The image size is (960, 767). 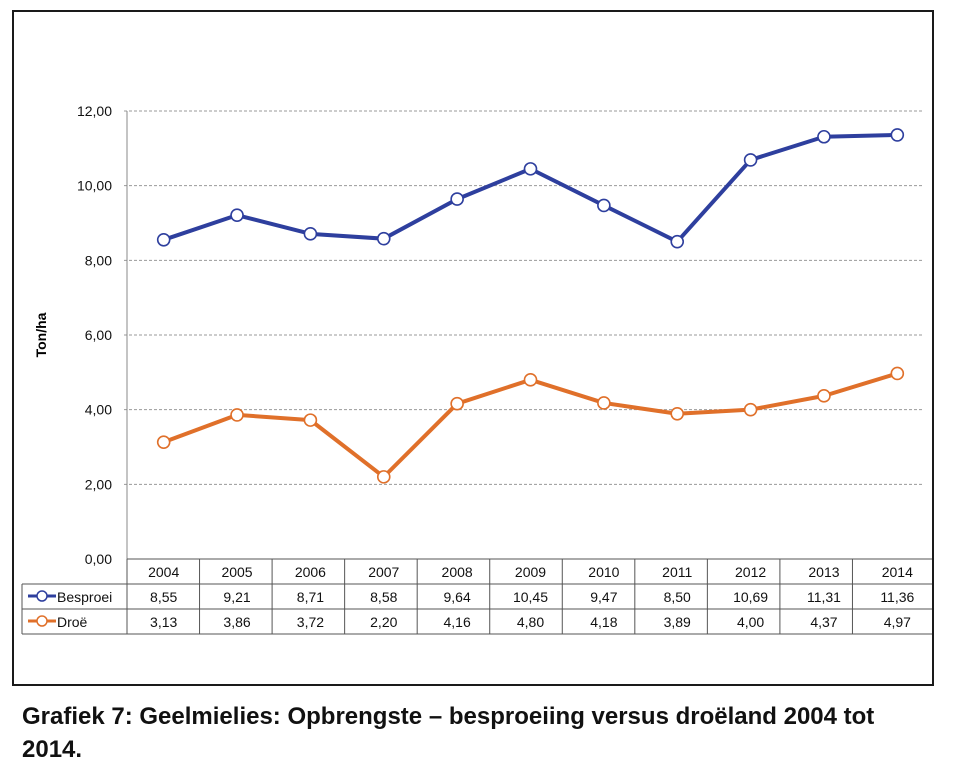 What do you see at coordinates (677, 572) in the screenshot?
I see `x-tick-label: 2011` at bounding box center [677, 572].